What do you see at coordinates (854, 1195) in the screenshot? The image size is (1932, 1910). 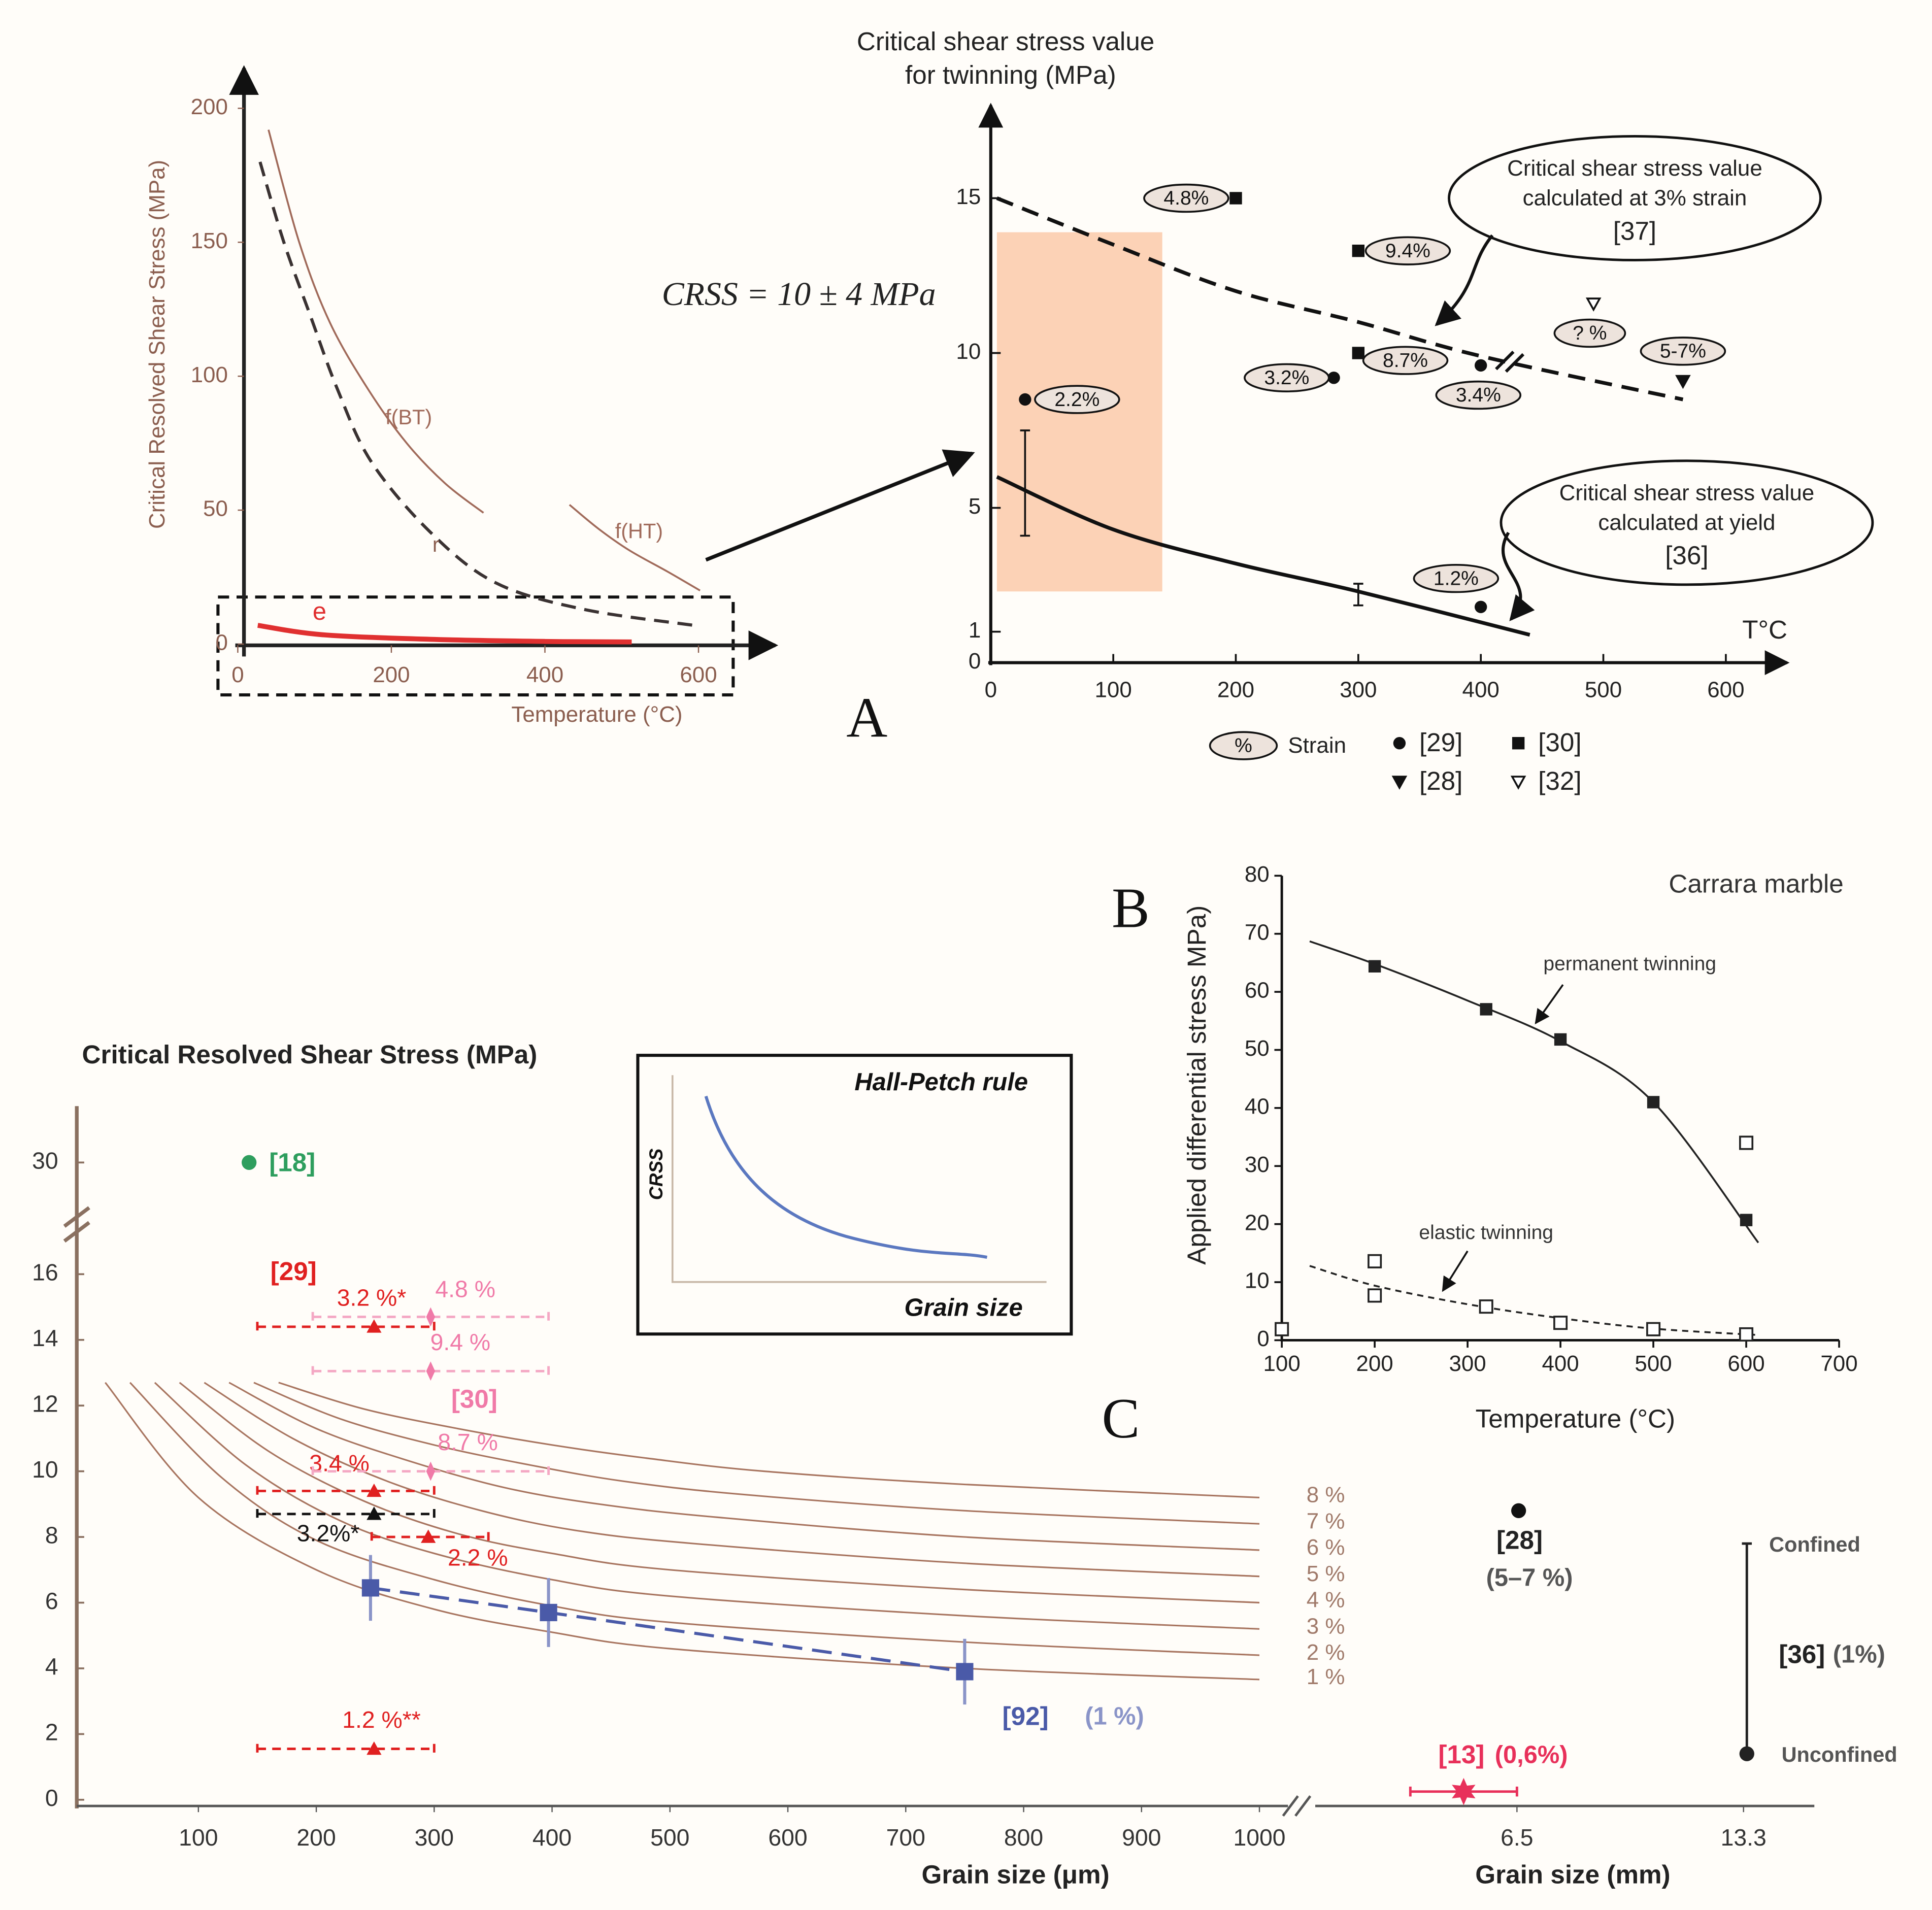 I see `inset-box` at bounding box center [854, 1195].